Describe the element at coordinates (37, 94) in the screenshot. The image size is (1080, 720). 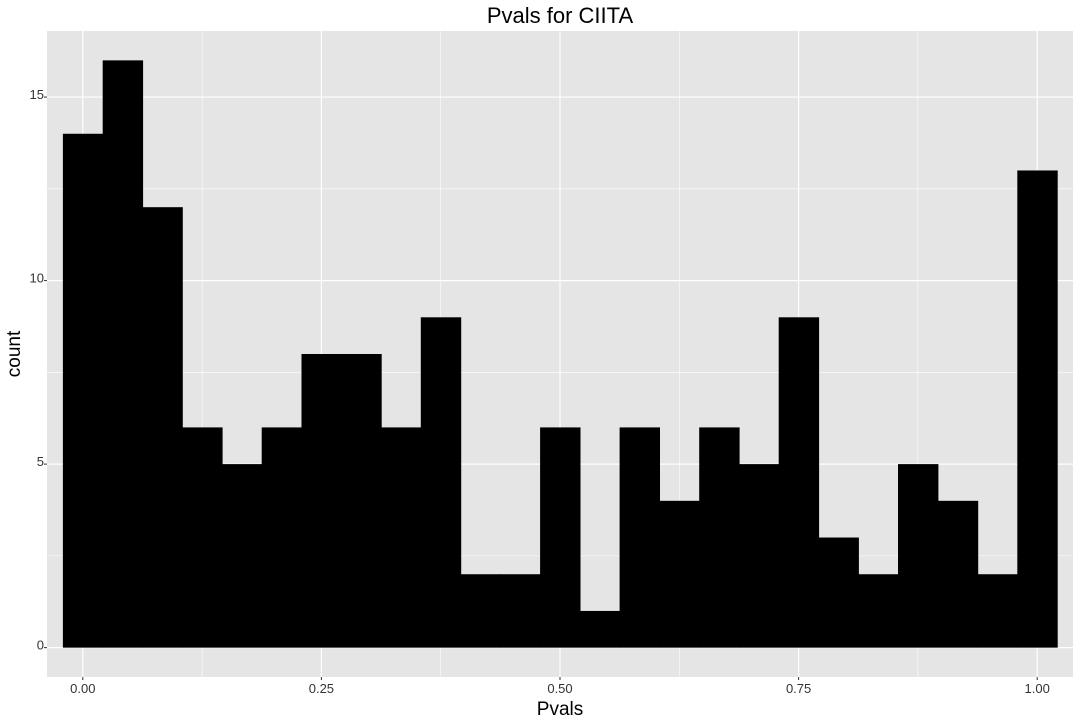
I see `y-tick-label: 15` at that location.